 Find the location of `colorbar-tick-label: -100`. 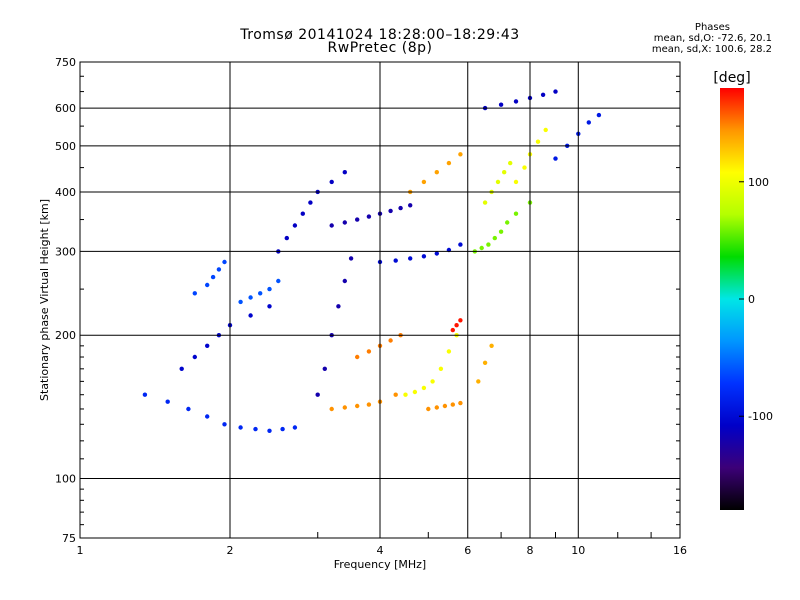

colorbar-tick-label: -100 is located at coordinates (760, 416).